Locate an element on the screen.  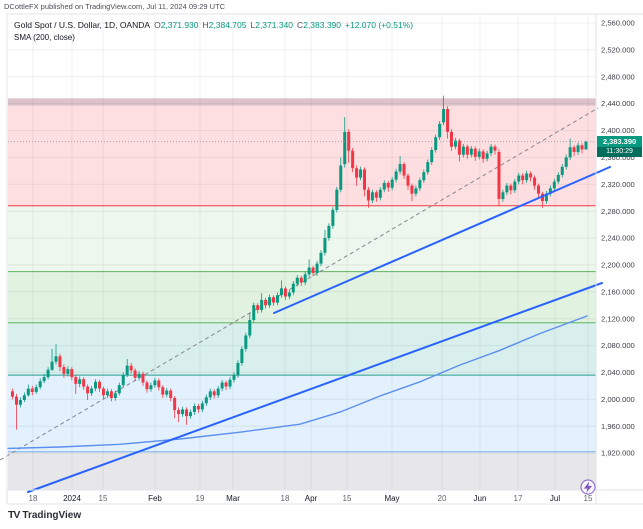
ohlc-open-value: 2,371.930 is located at coordinates (179, 25).